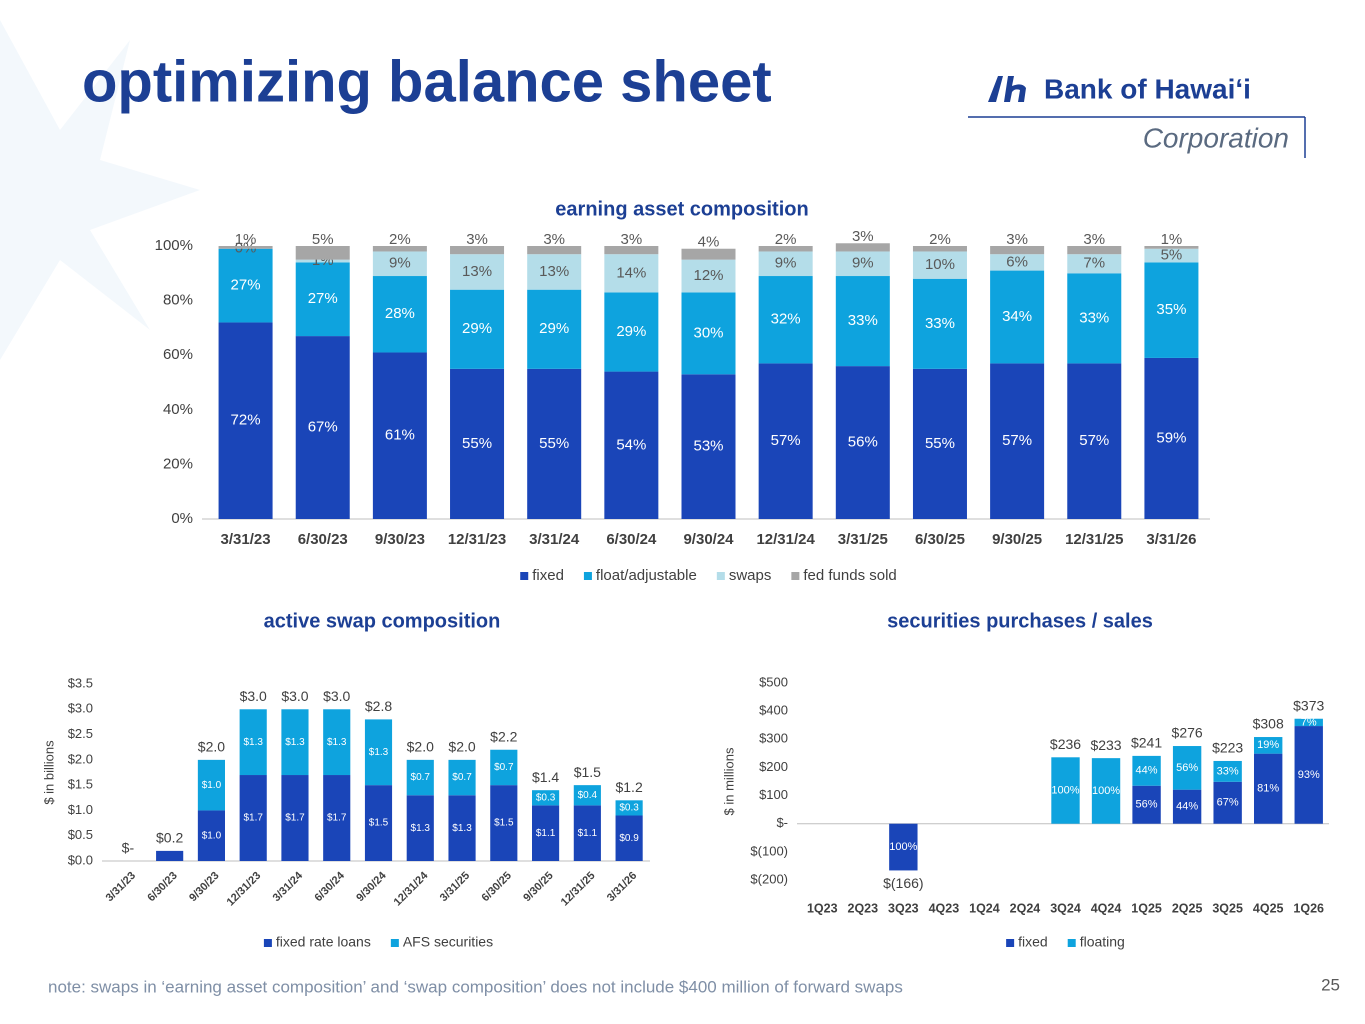 This screenshot has height=1024, width=1365. I want to click on legend-label: fed funds sold, so click(849, 575).